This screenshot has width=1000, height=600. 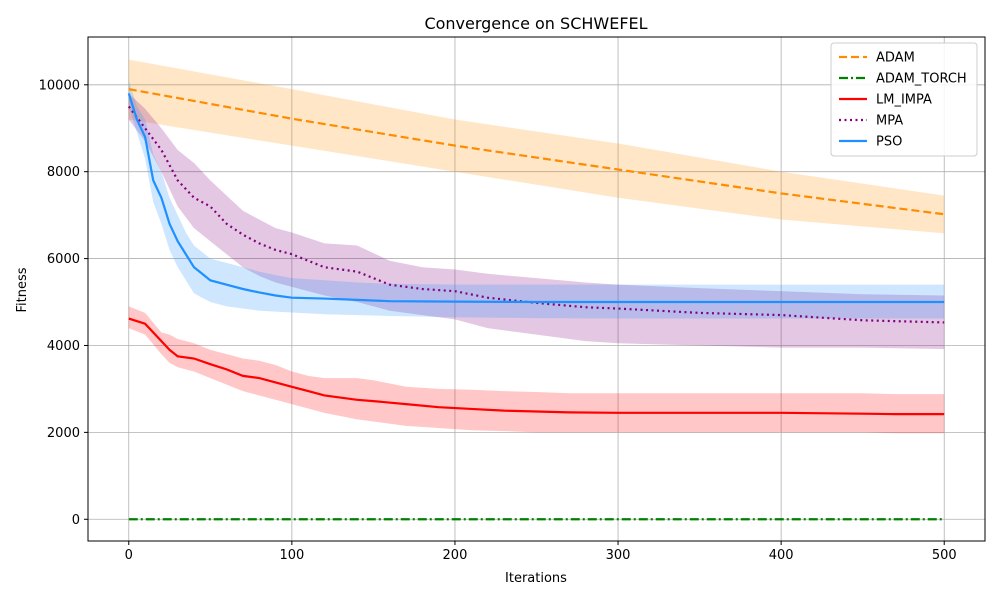 I want to click on y-tick-label: 6000, so click(x=63, y=259).